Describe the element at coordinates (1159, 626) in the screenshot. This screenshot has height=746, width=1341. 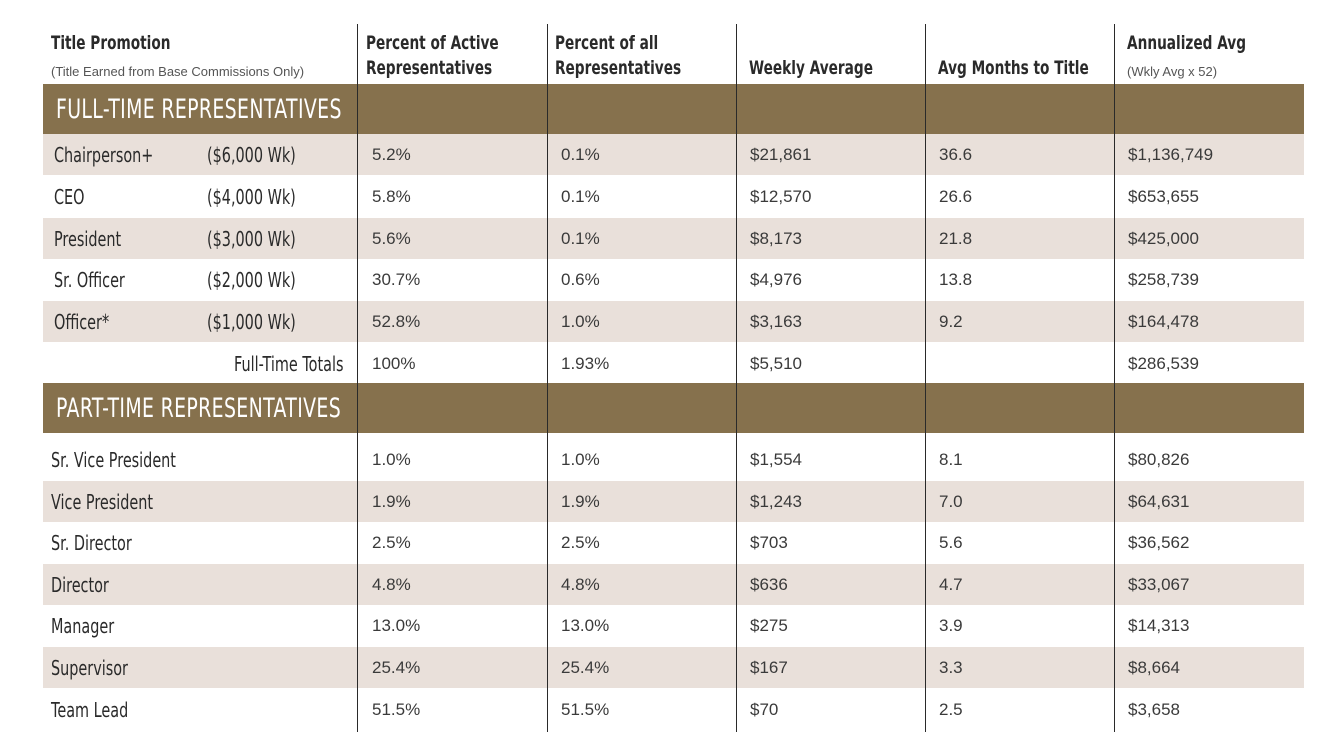
I see `cell-annual: $14,313` at that location.